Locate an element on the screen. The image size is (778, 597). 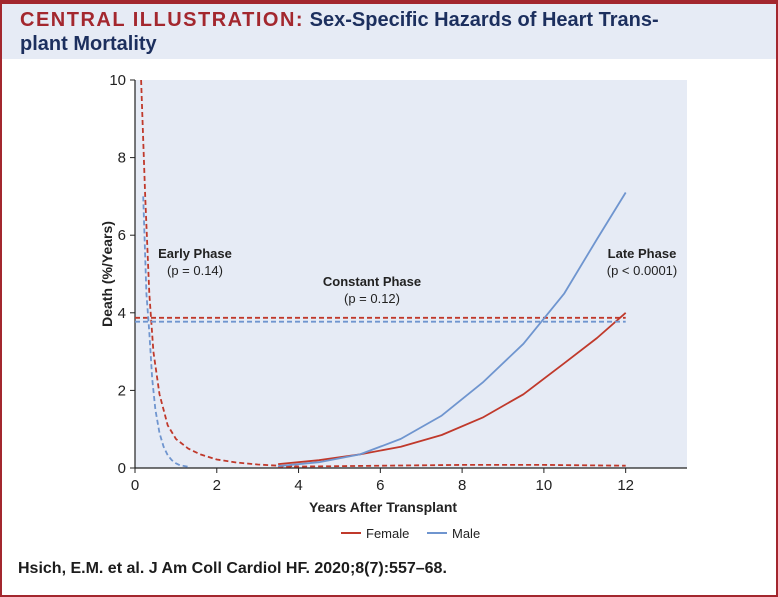
x-axis-label: Years After Transplant is located at coordinates (383, 507).